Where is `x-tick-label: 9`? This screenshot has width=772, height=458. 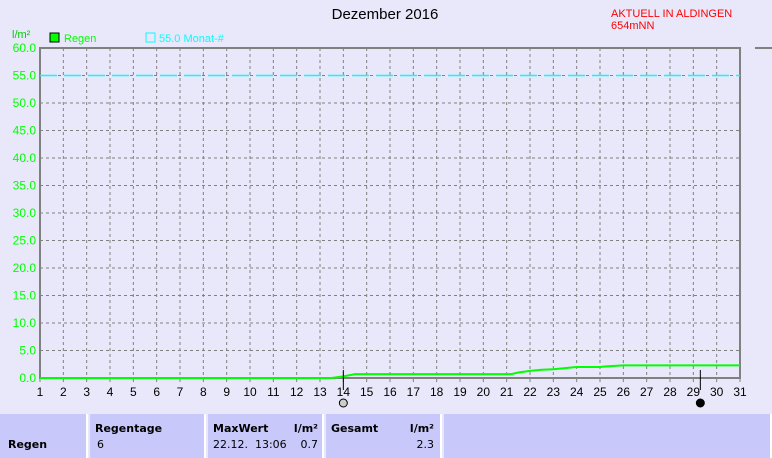
x-tick-label: 9 is located at coordinates (226, 392).